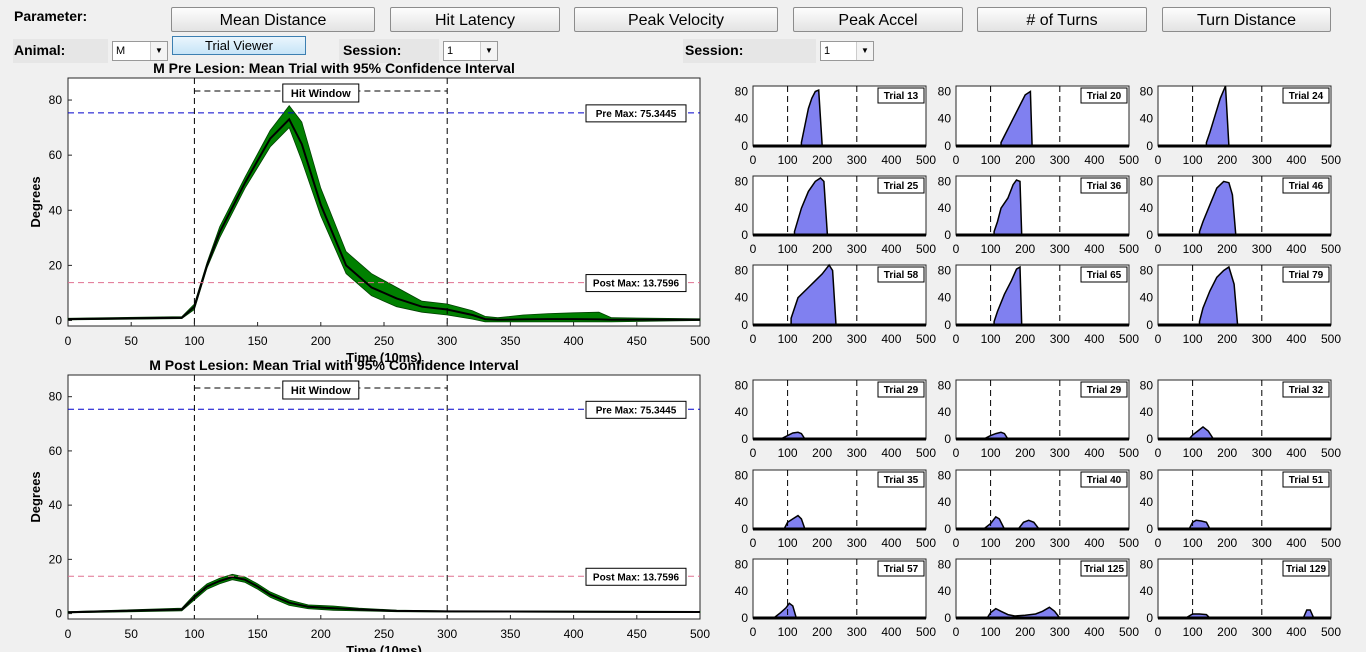  What do you see at coordinates (700, 634) in the screenshot?
I see `x-tick-label: 500` at bounding box center [700, 634].